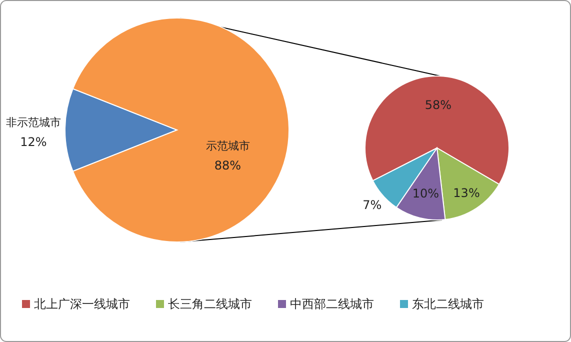 The height and width of the screenshot is (342, 571). What do you see at coordinates (332, 304) in the screenshot?
I see `legend-label: 中西部二线城市` at bounding box center [332, 304].